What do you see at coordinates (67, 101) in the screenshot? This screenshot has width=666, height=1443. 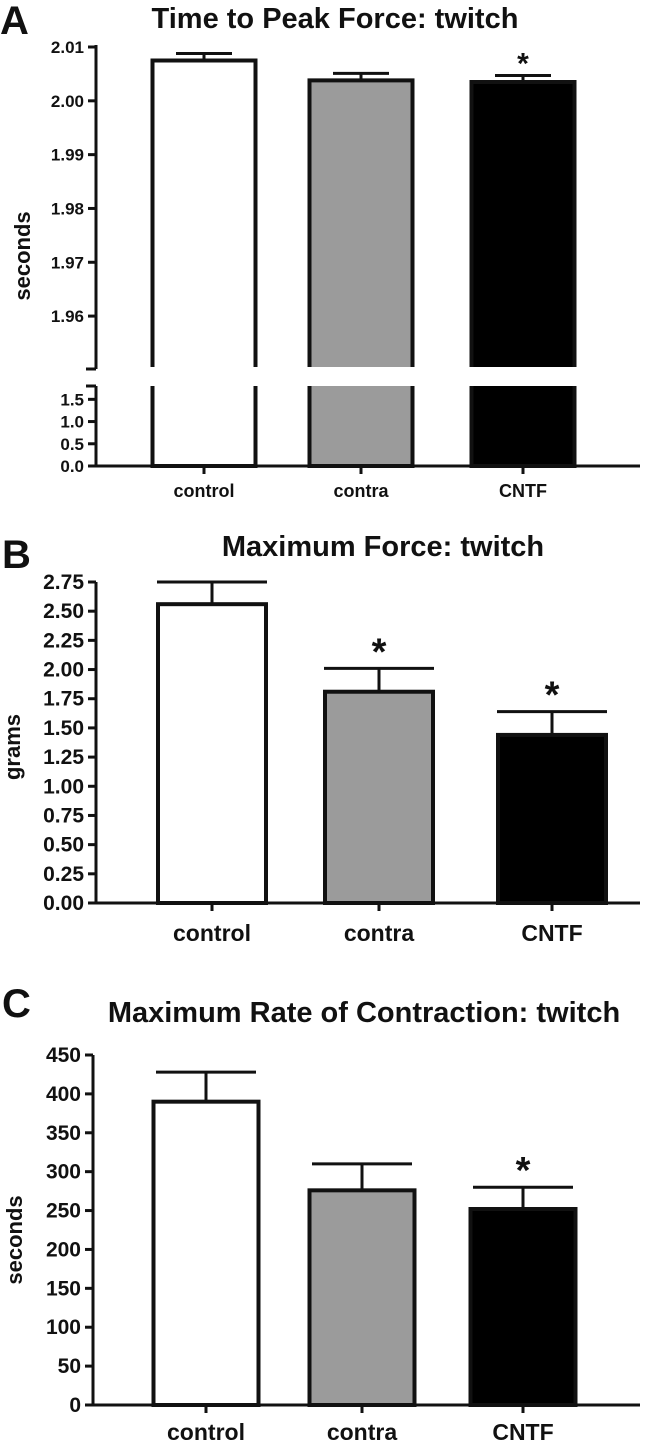 I see `panel-a-y-tick-label: 2.00` at bounding box center [67, 101].